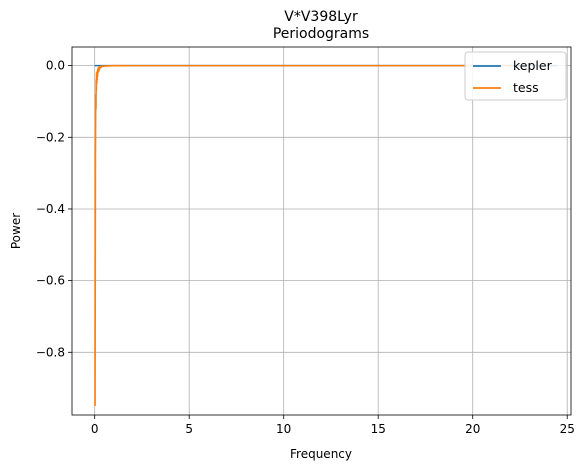  I want to click on y-axis-ticks: 0.0 −0.2 −0.4 −0.6 −0.8, so click(54, 209).